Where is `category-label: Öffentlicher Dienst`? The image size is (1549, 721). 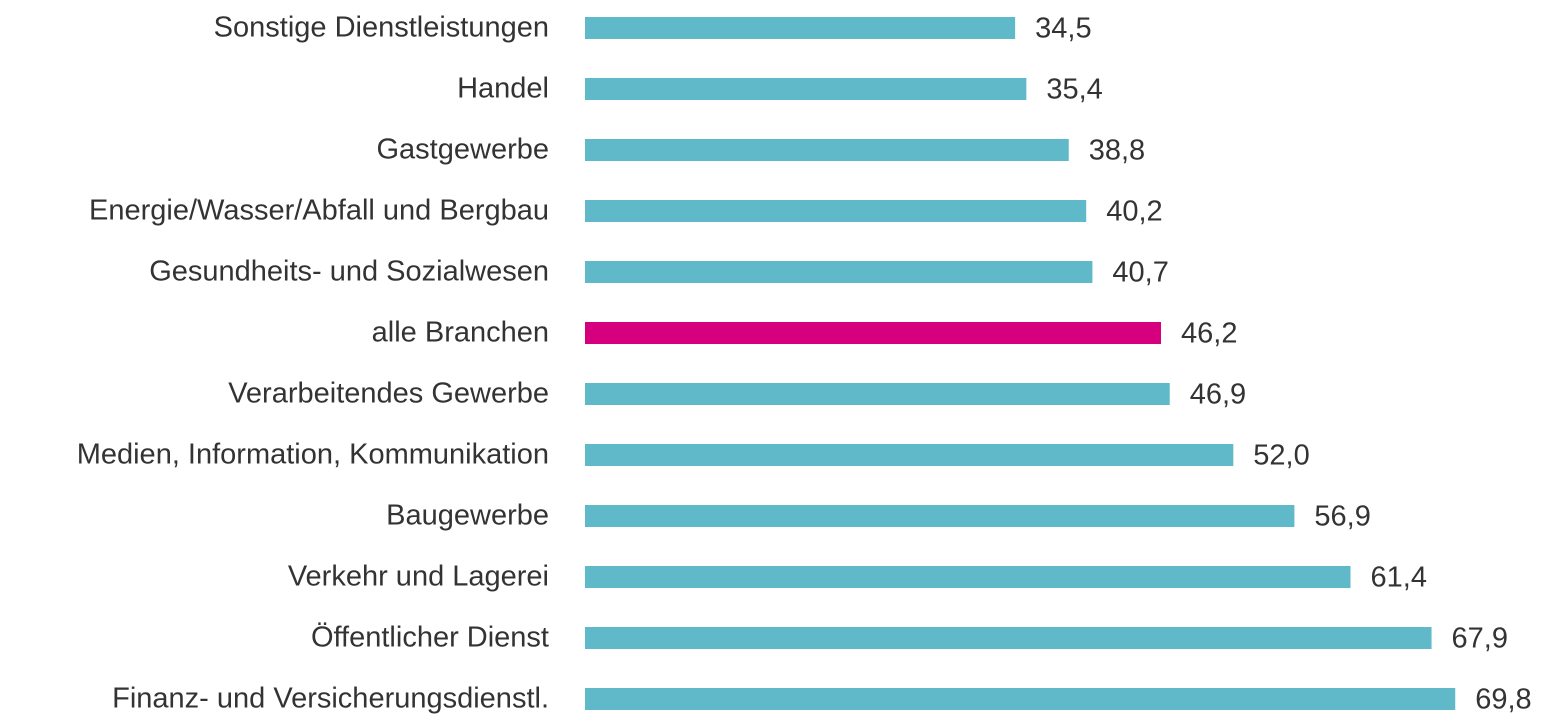
category-label: Öffentlicher Dienst is located at coordinates (430, 638).